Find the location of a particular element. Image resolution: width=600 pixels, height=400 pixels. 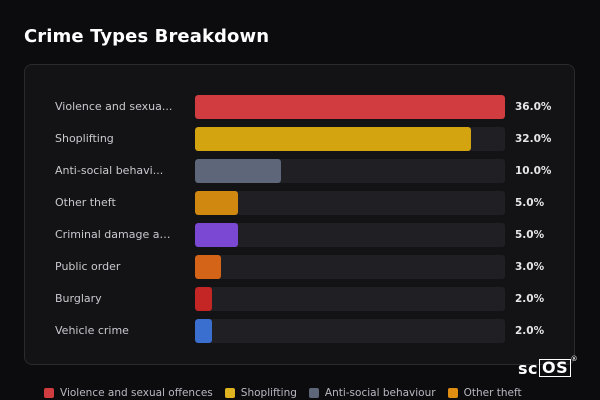

legend-item: Other theft is located at coordinates (484, 392).